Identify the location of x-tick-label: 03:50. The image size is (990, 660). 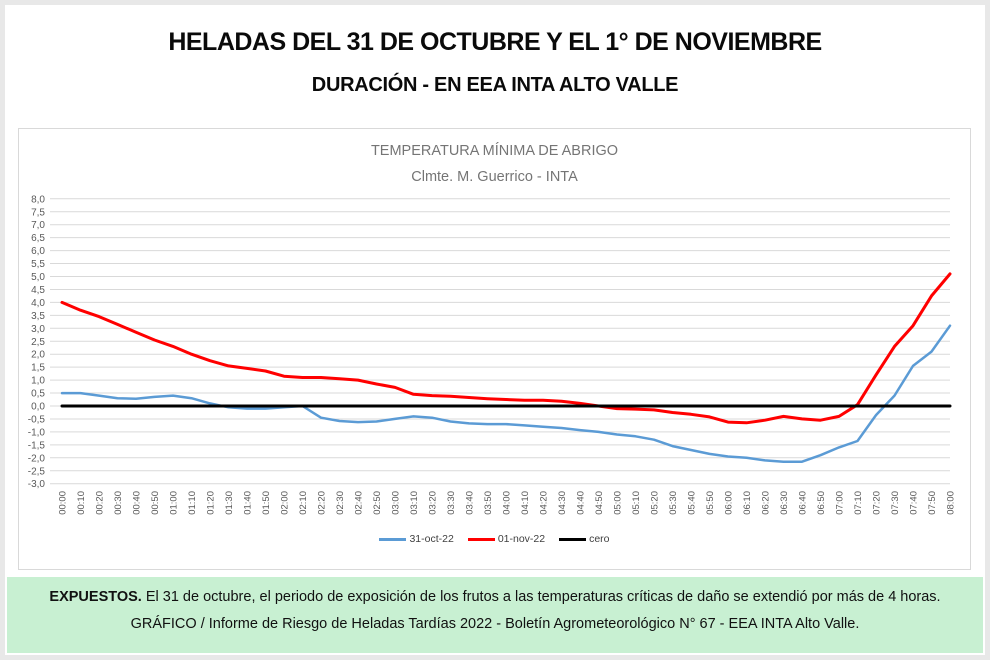
(488, 503).